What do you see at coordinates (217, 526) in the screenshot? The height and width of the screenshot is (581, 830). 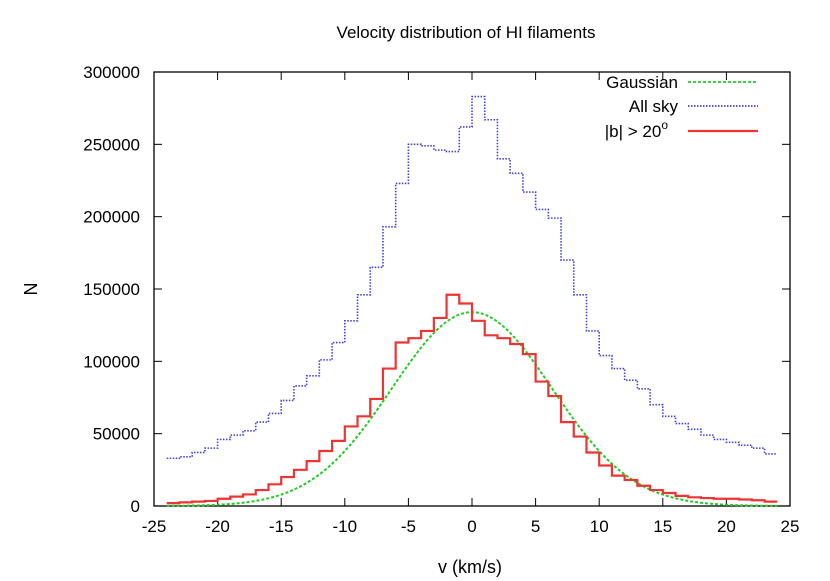 I see `x-tick-label: -20` at bounding box center [217, 526].